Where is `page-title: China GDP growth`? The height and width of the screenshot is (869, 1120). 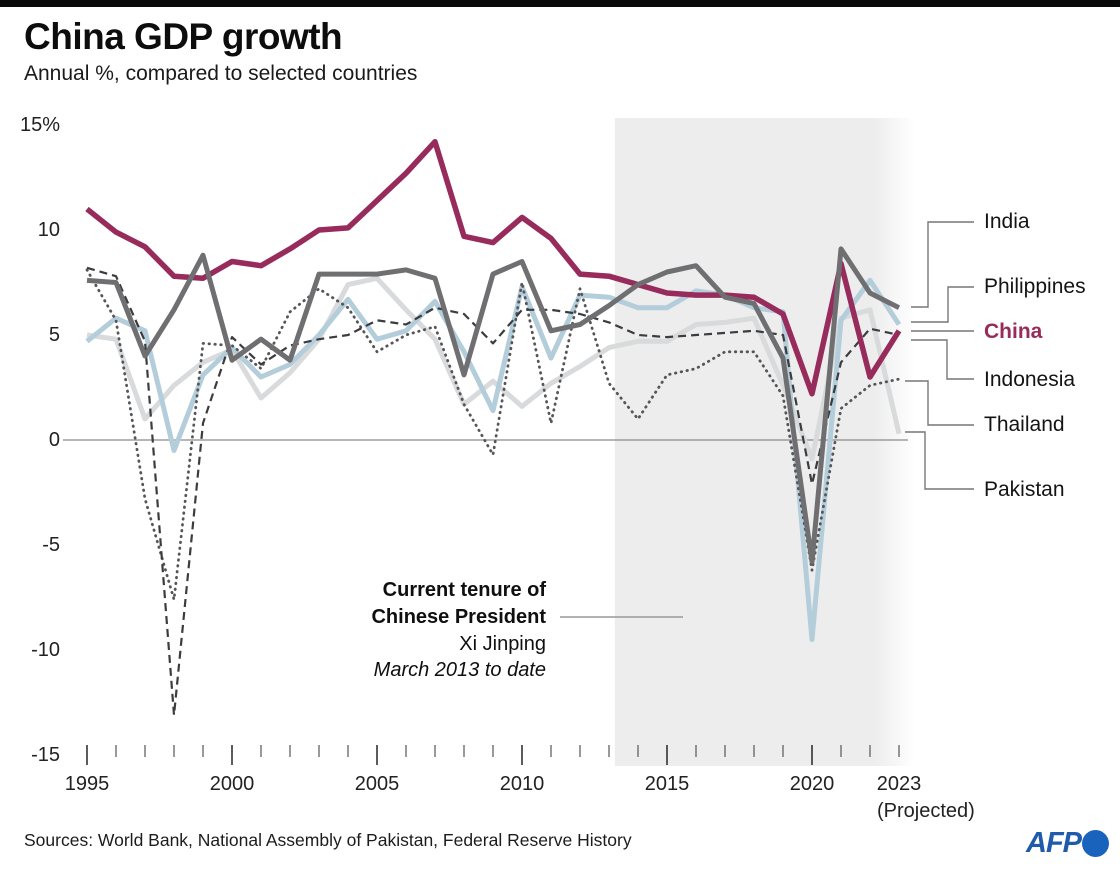 page-title: China GDP growth is located at coordinates (183, 36).